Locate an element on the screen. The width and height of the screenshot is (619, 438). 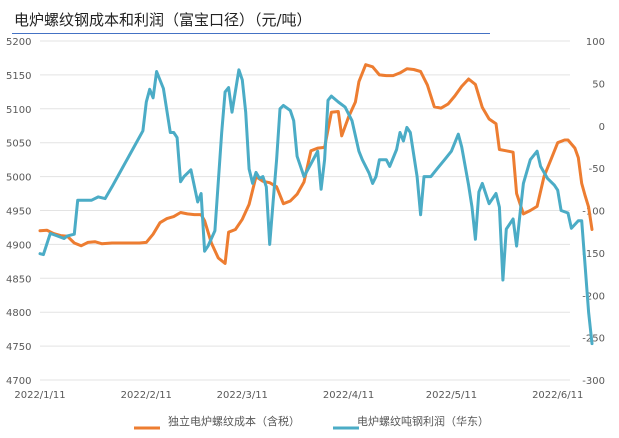
legend: 独立电炉螺纹成本（含税） 电炉螺纹吨钢利润（华东） is located at coordinates (311, 422).